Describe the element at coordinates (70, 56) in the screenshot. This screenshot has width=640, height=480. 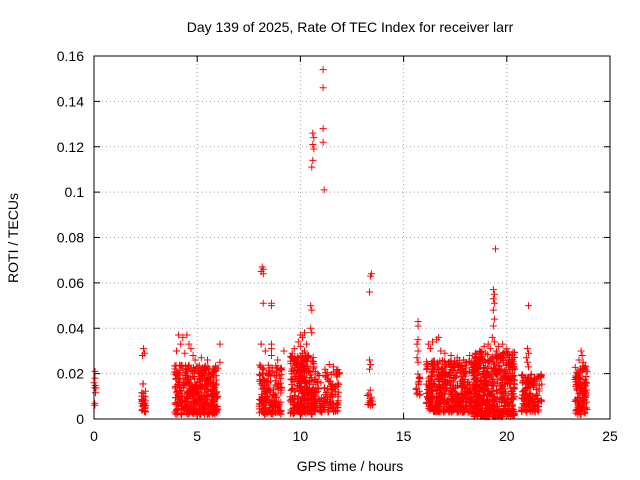
I see `y-tick-label: 0.16` at that location.